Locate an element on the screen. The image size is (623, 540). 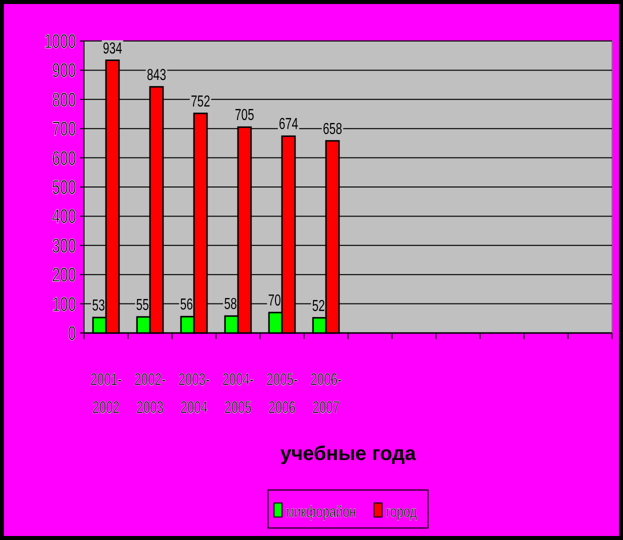
x-tick-label: 2003- 2004 is located at coordinates (194, 394).